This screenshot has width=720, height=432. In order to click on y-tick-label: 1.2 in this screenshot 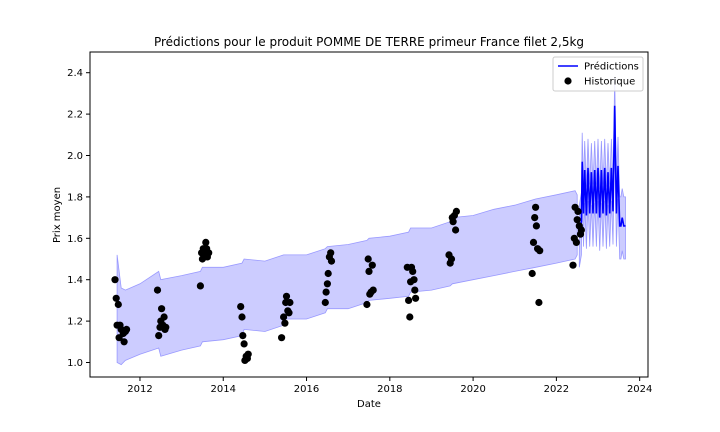, I will do `click(75, 322)`.